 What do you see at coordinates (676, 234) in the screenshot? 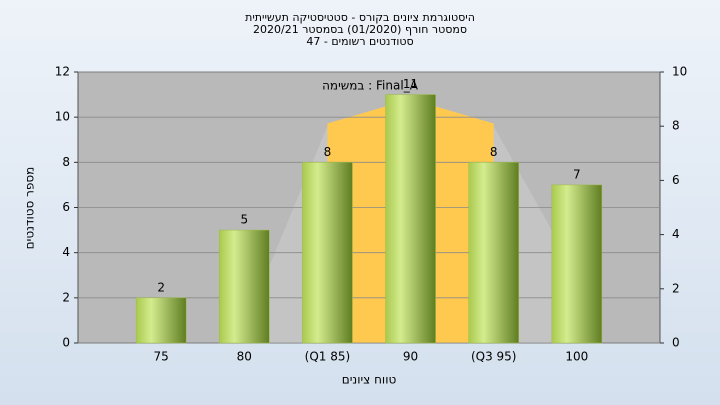
I see `y2-tick-label: 4` at bounding box center [676, 234].